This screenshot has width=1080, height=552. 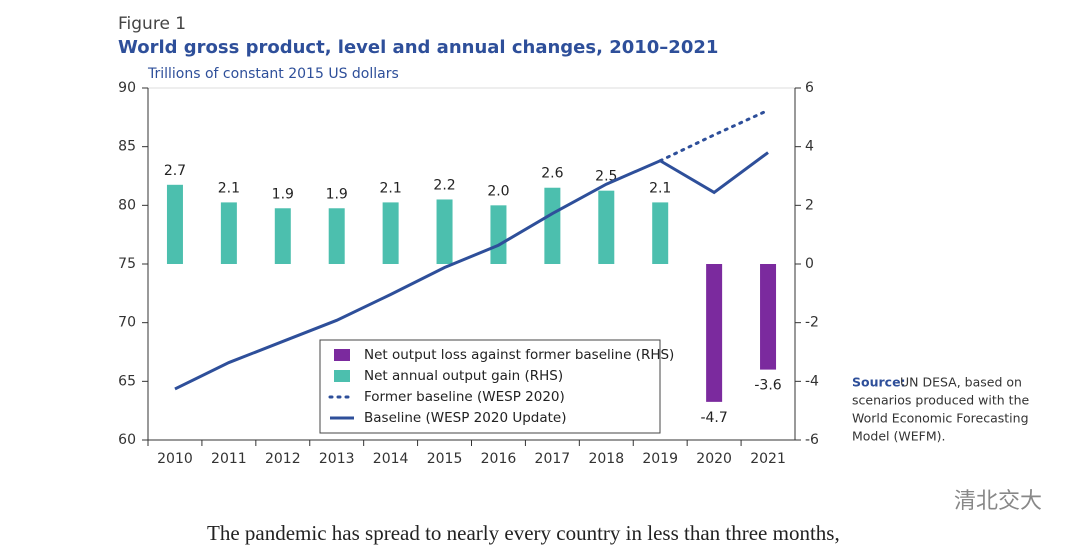 I want to click on figure-label: Figure 1, so click(x=152, y=24).